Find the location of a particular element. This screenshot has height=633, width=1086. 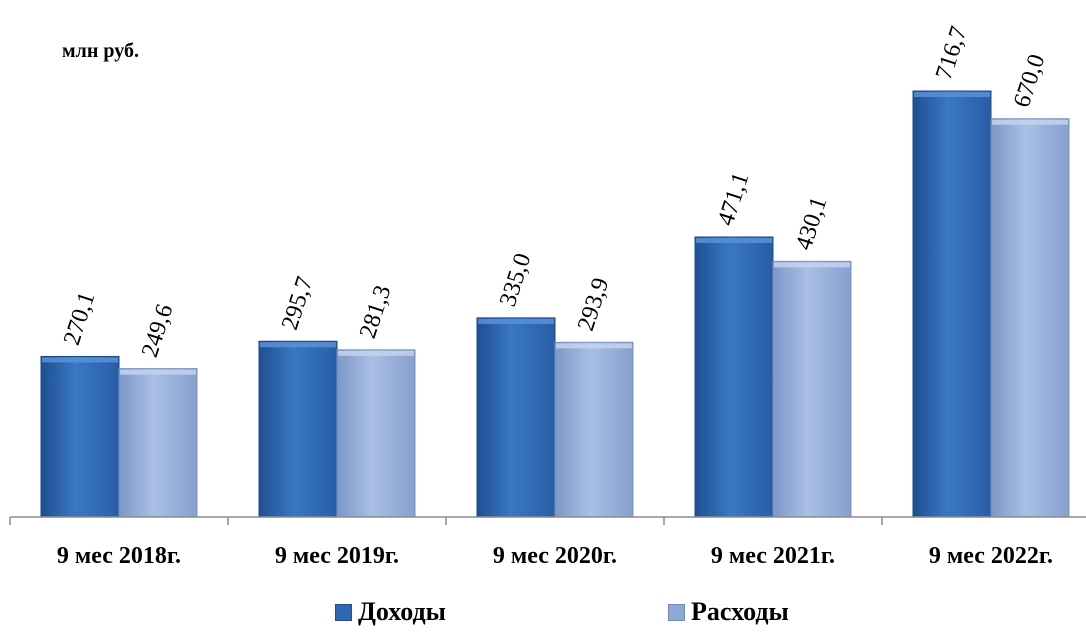

unit-label: млн руб. is located at coordinates (100, 51).